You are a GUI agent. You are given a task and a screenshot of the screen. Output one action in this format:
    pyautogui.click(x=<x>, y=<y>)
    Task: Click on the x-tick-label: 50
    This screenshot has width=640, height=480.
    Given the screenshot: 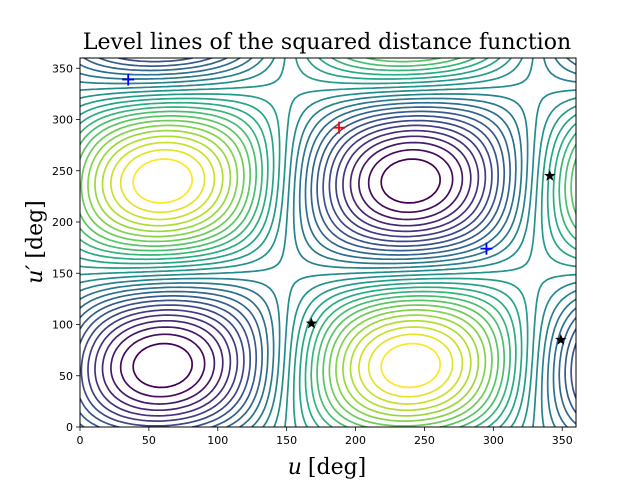 What is the action you would take?
    pyautogui.click(x=149, y=440)
    